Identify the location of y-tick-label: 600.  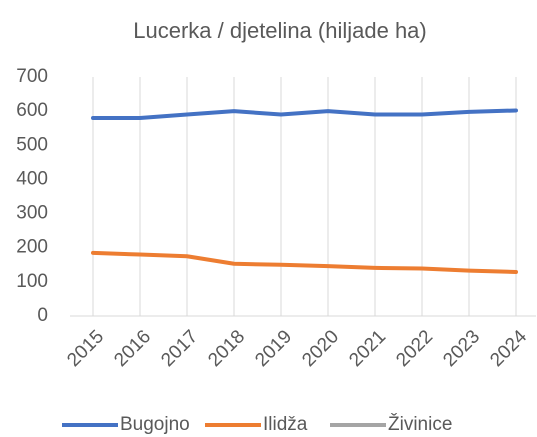
(32, 110).